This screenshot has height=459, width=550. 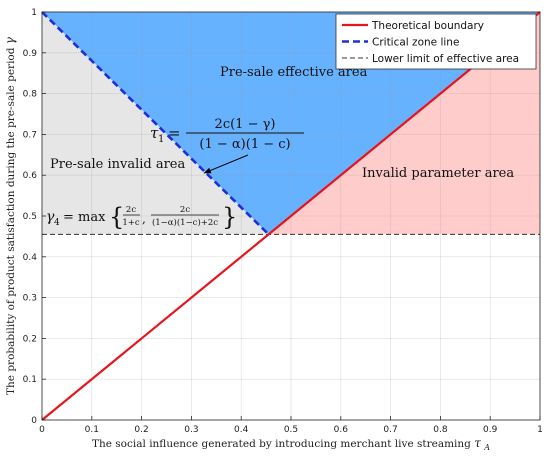 What do you see at coordinates (490, 430) in the screenshot?
I see `x-tick-label: 0.9` at bounding box center [490, 430].